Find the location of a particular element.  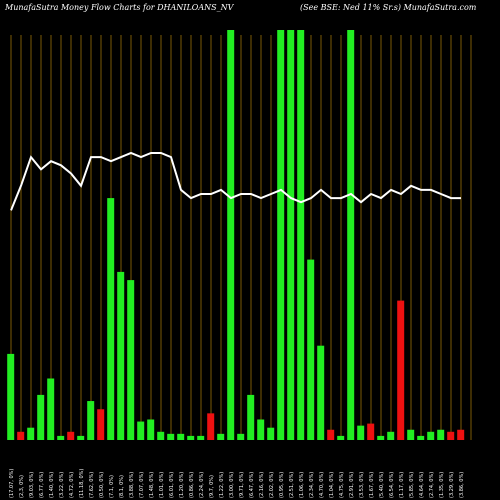

x-tick-label: (2.24, 0%) is located at coordinates (202, 485).